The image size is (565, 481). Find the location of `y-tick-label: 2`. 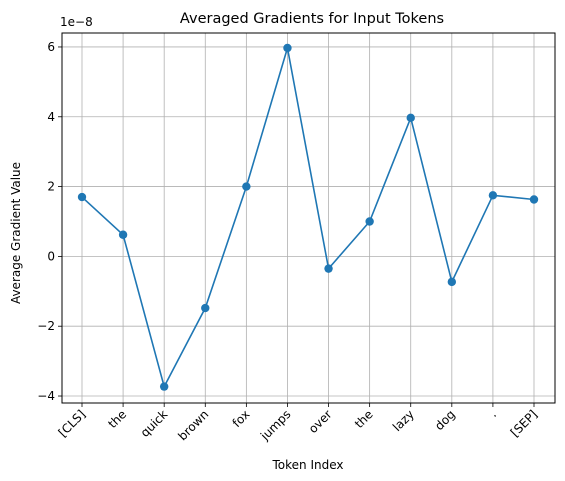

y-tick-label: 2 is located at coordinates (51, 187).